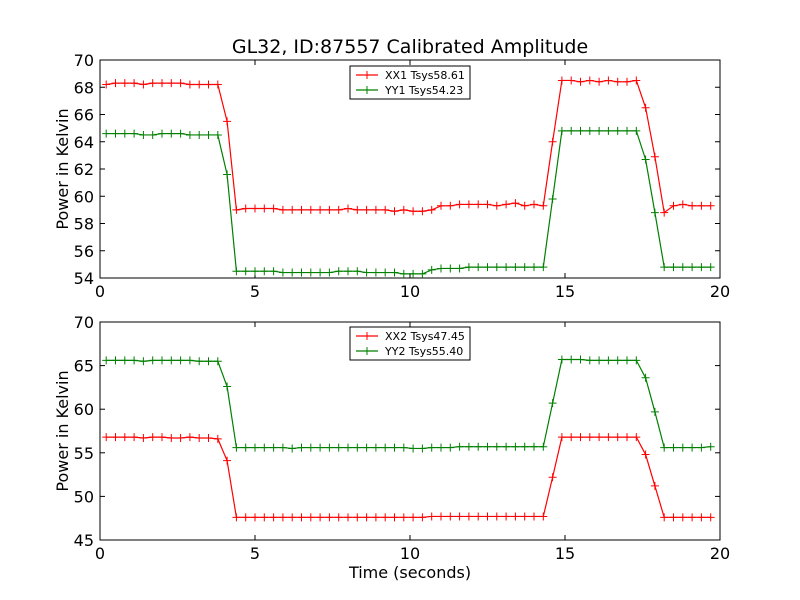 This screenshot has width=800, height=600. Describe the element at coordinates (84, 142) in the screenshot. I see `y-tick-label: 64` at that location.